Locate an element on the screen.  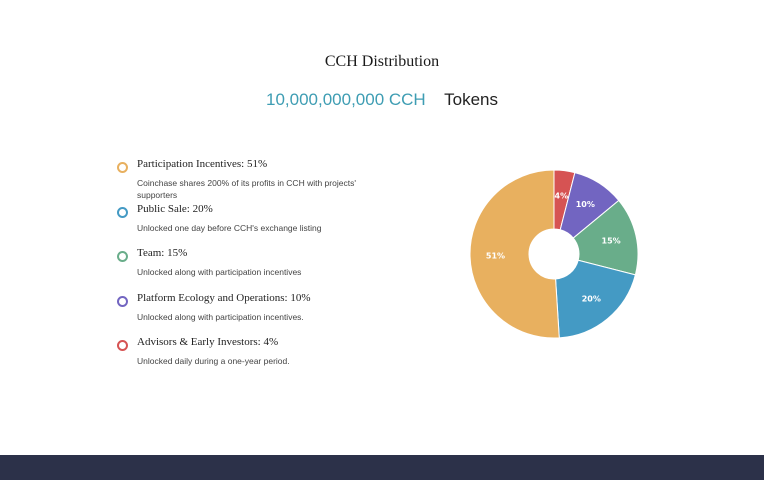
legend-item-title: Public Sale: 20% is located at coordinates (175, 208).